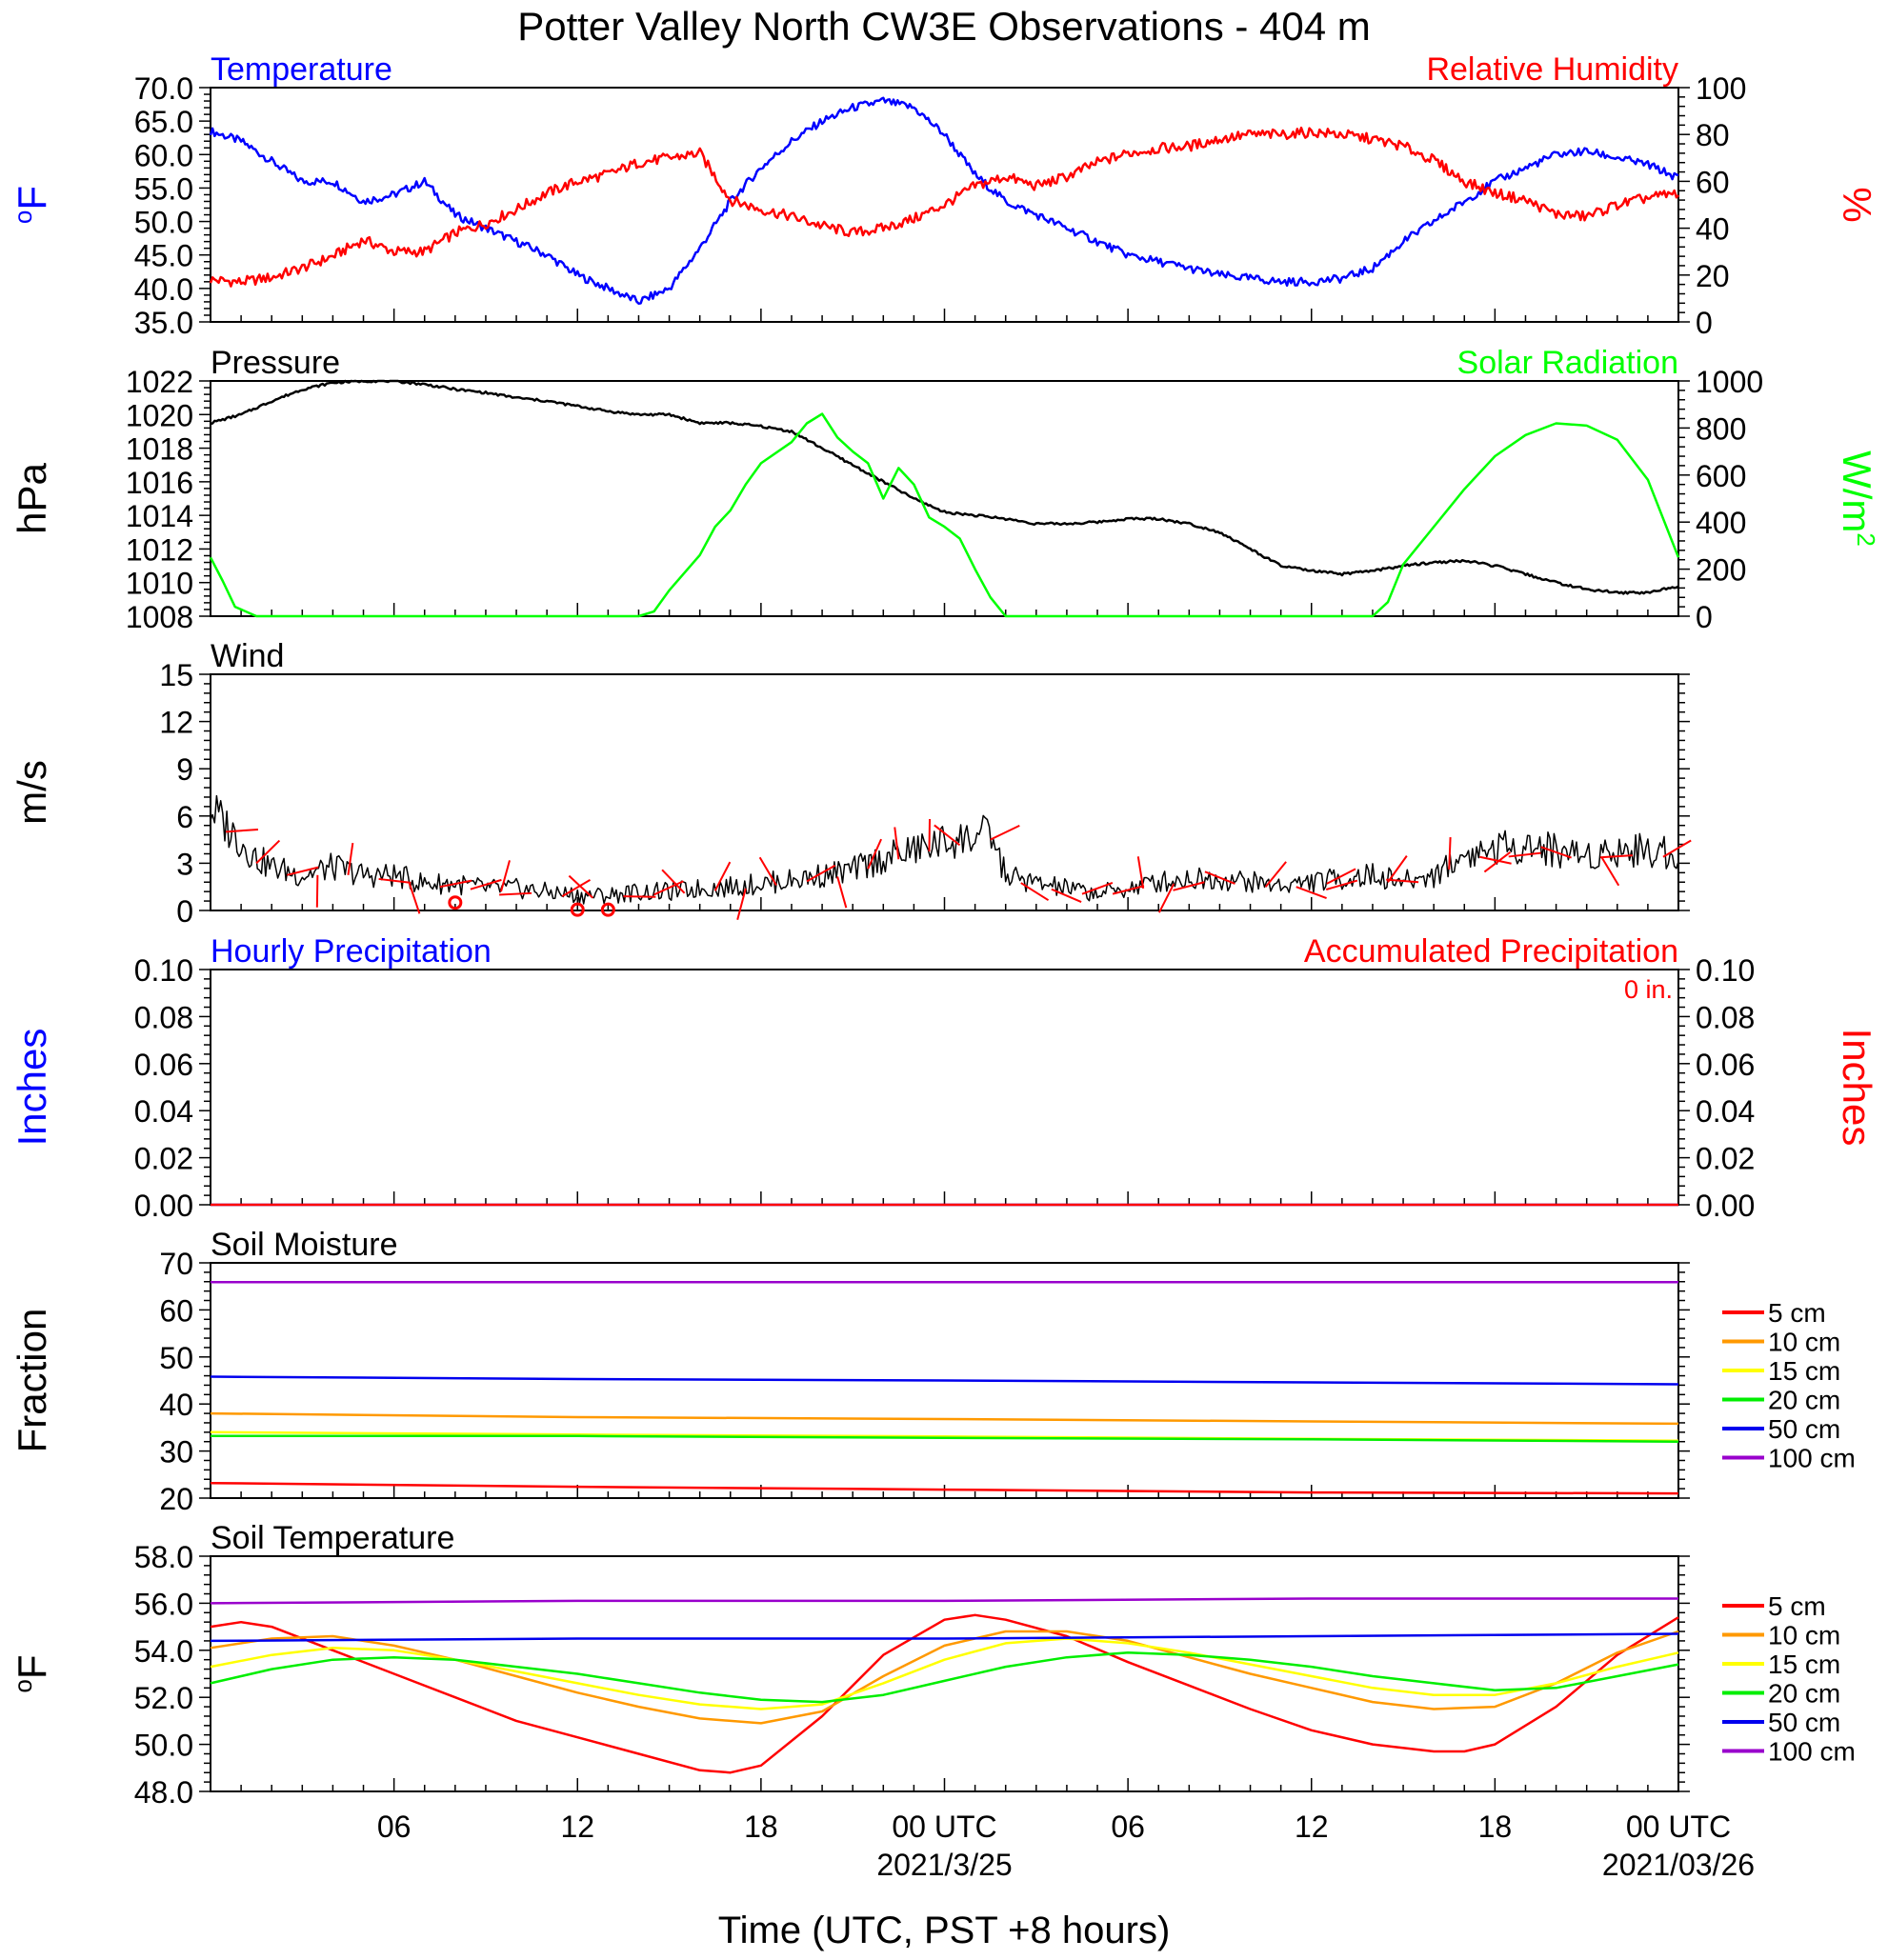  I want to click on left-tick-label: 1018, so click(159, 449).